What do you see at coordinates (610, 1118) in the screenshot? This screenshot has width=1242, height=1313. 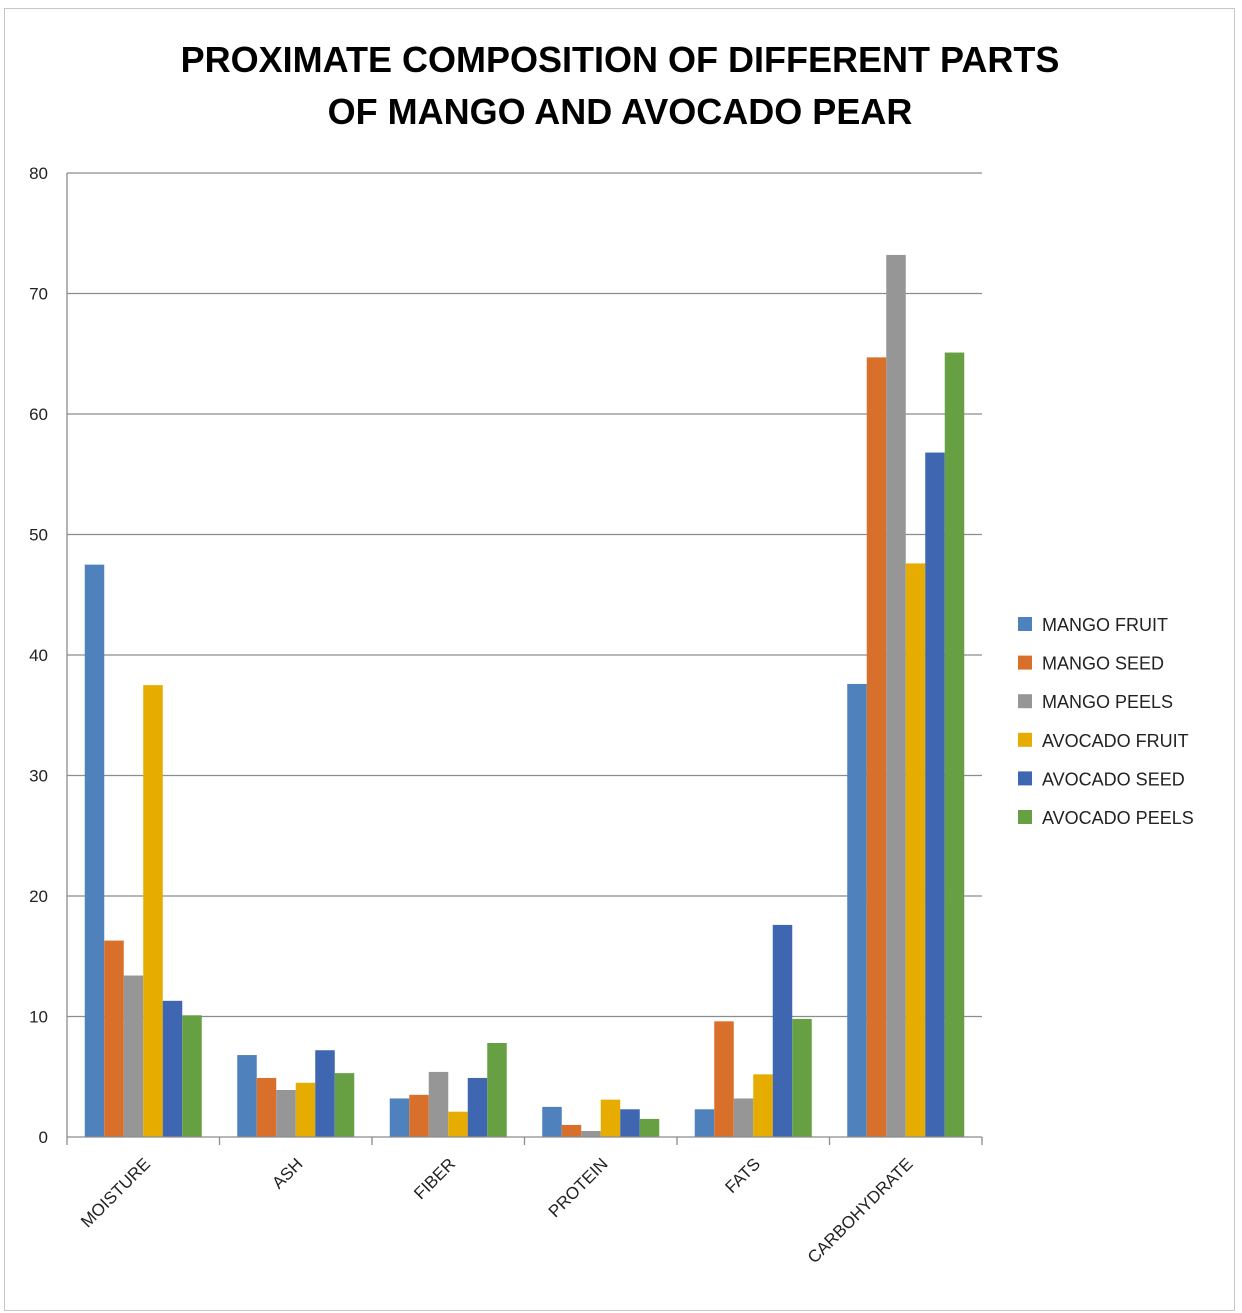 I see `bar-avocado-fruit-protein` at bounding box center [610, 1118].